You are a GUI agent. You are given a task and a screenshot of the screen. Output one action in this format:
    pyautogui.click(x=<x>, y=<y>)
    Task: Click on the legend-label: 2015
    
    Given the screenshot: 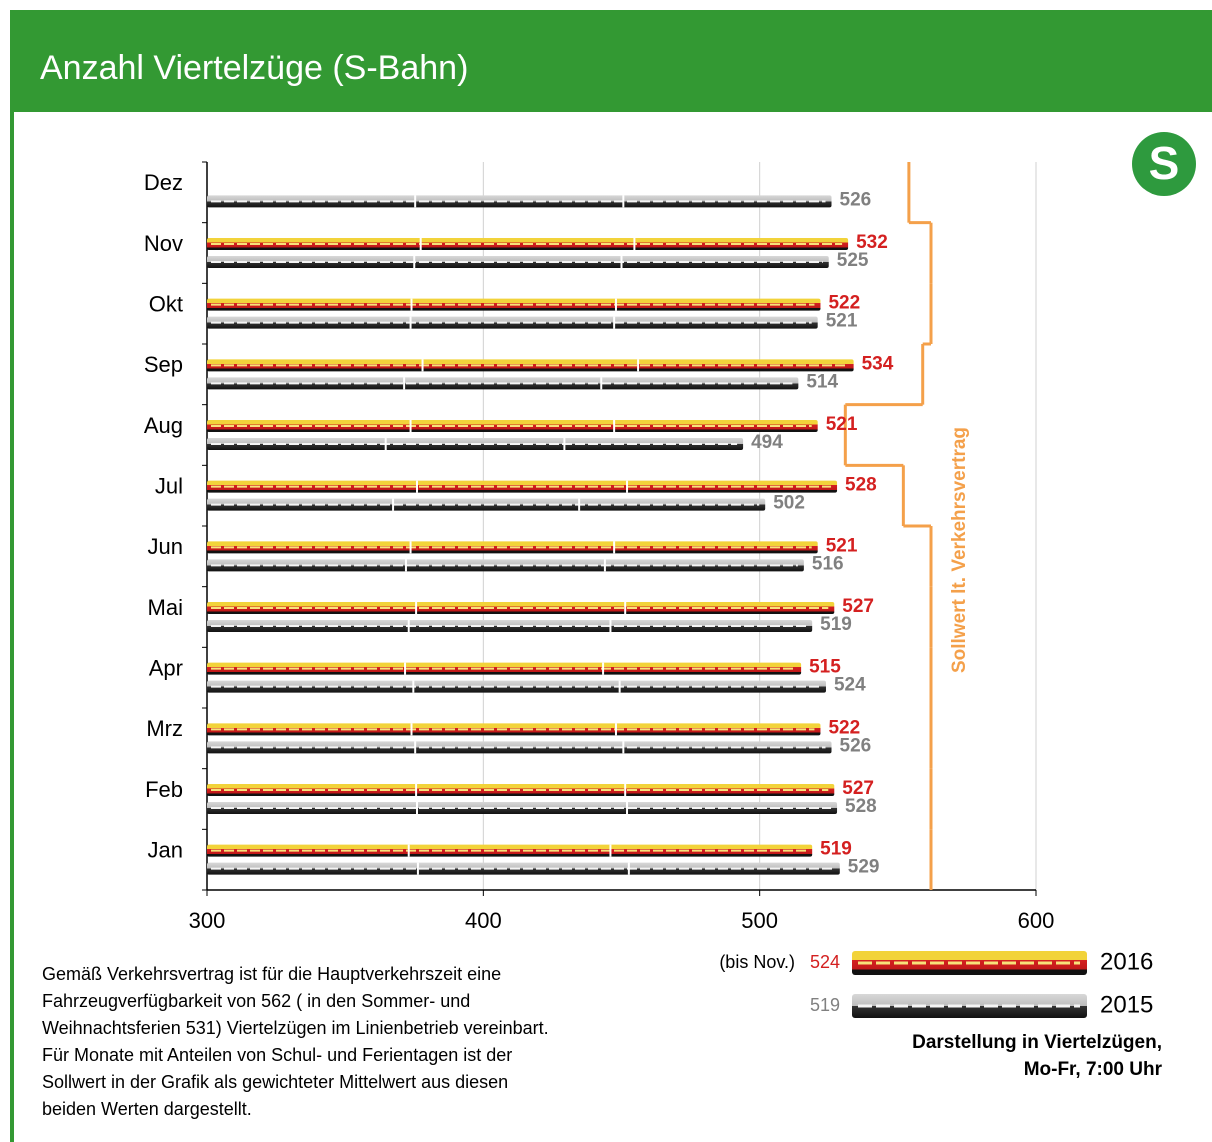 What is the action you would take?
    pyautogui.click(x=1126, y=1004)
    